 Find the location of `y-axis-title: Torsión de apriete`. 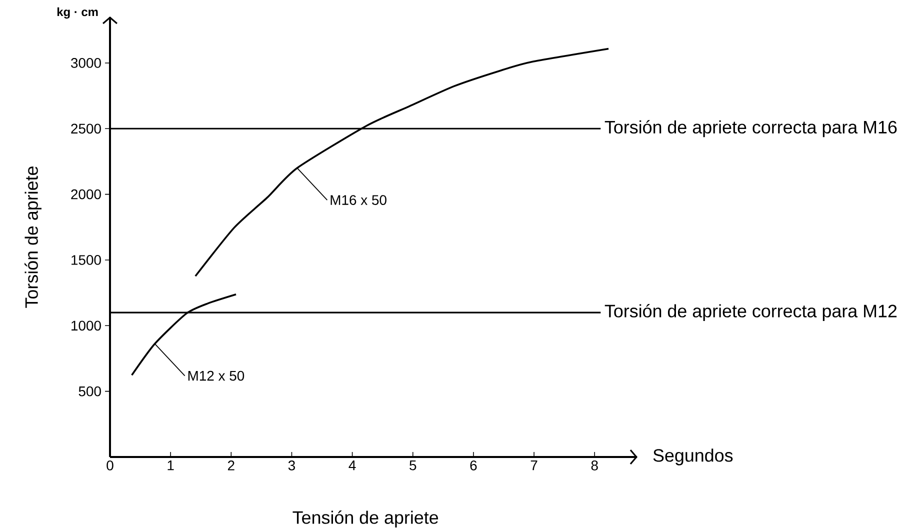

y-axis-title: Torsión de apriete is located at coordinates (33, 237).